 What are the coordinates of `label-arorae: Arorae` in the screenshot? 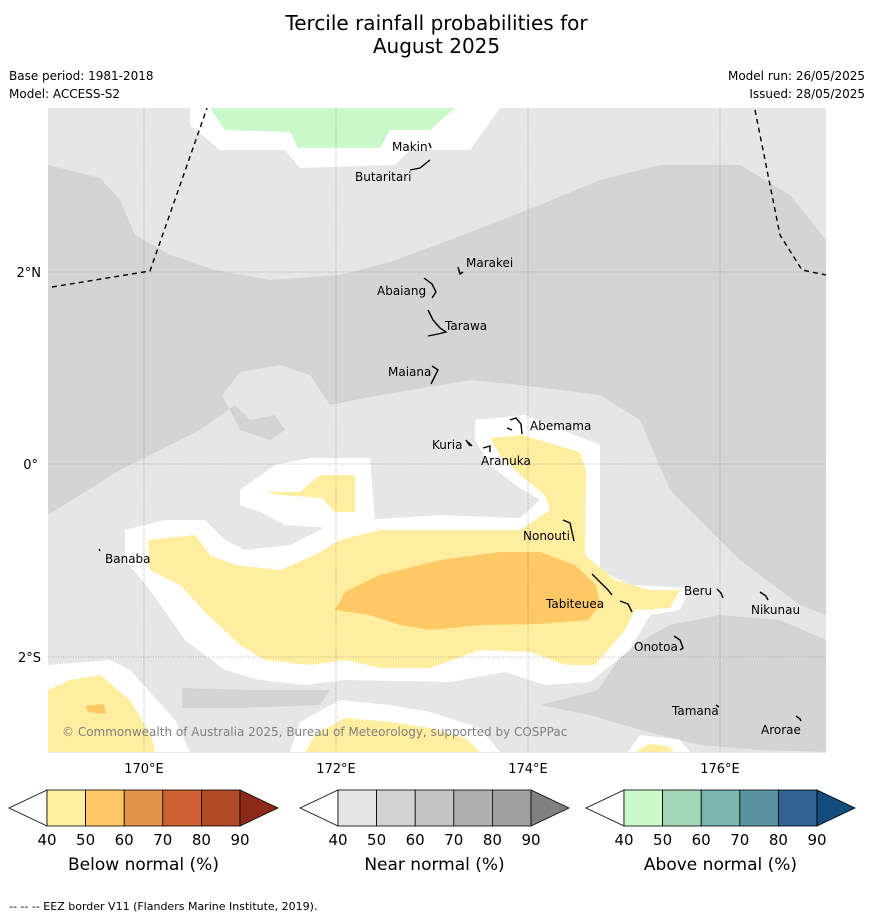 It's located at (781, 730).